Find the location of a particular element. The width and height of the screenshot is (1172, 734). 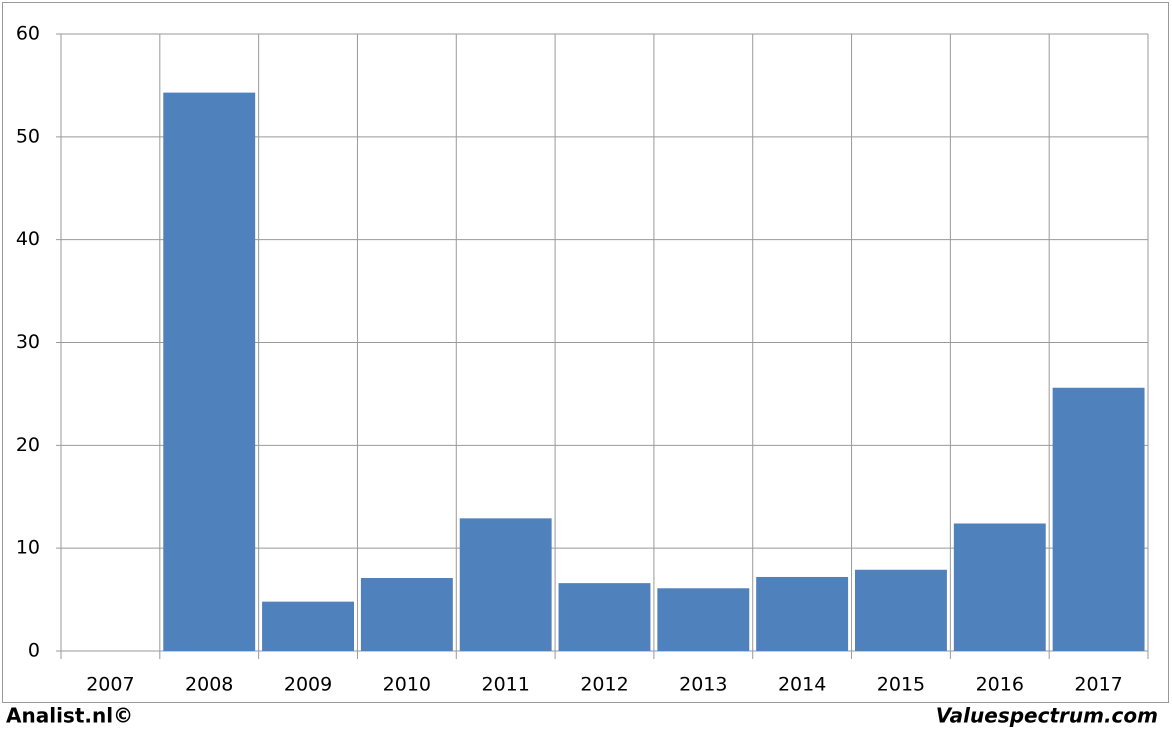

y-tick-label: 40 is located at coordinates (28, 239).